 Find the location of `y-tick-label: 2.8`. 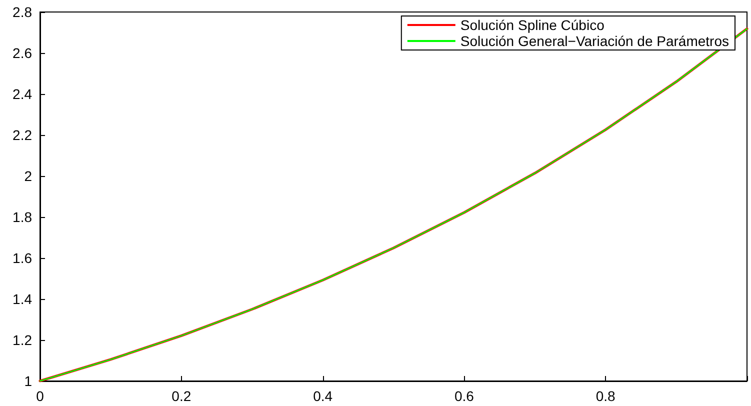

y-tick-label: 2.8 is located at coordinates (22, 12).